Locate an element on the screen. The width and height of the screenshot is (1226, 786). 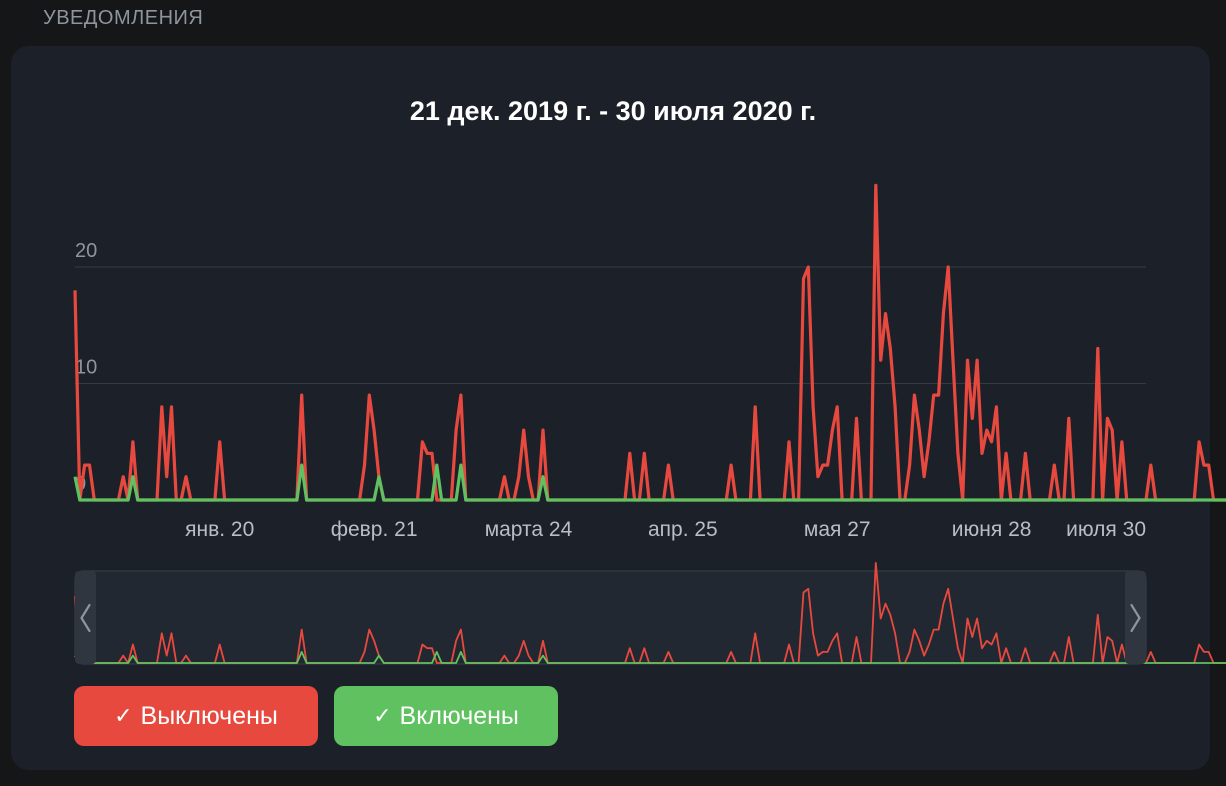
y-tick-label: 20 is located at coordinates (86, 251).